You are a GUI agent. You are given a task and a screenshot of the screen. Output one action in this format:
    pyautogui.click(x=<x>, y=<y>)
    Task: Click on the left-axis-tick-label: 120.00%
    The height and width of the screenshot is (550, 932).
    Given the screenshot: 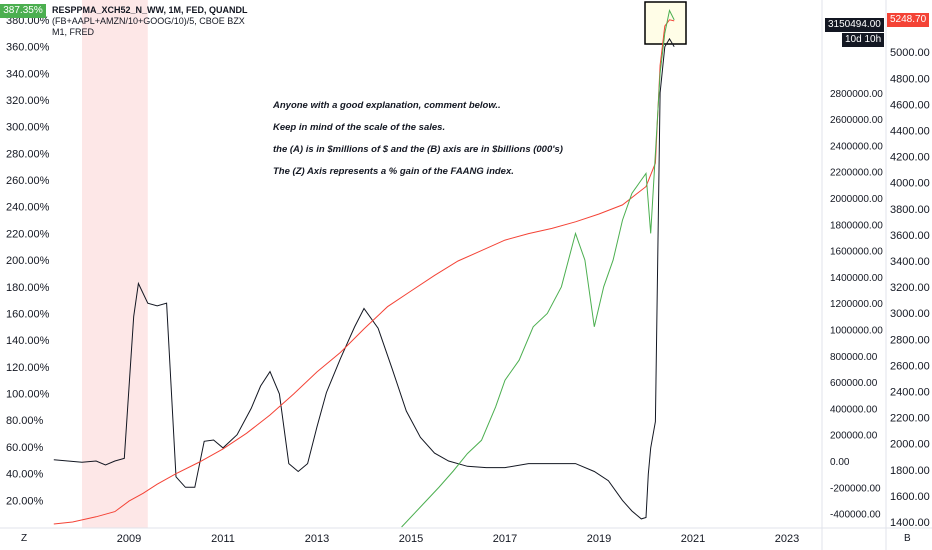 What is the action you would take?
    pyautogui.click(x=28, y=368)
    